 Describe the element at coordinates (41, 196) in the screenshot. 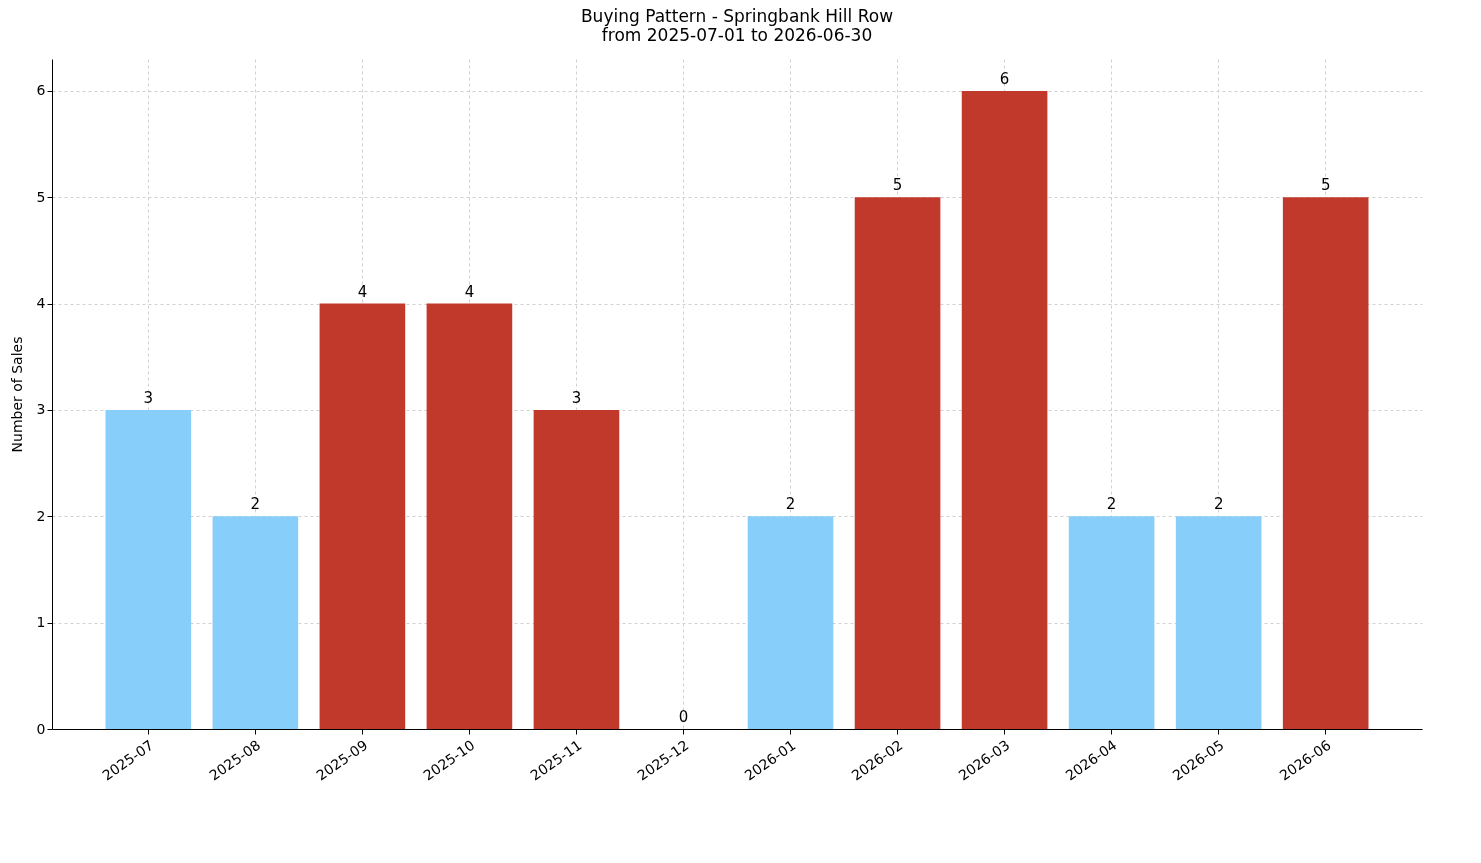

I see `y-tick-label: 5` at that location.